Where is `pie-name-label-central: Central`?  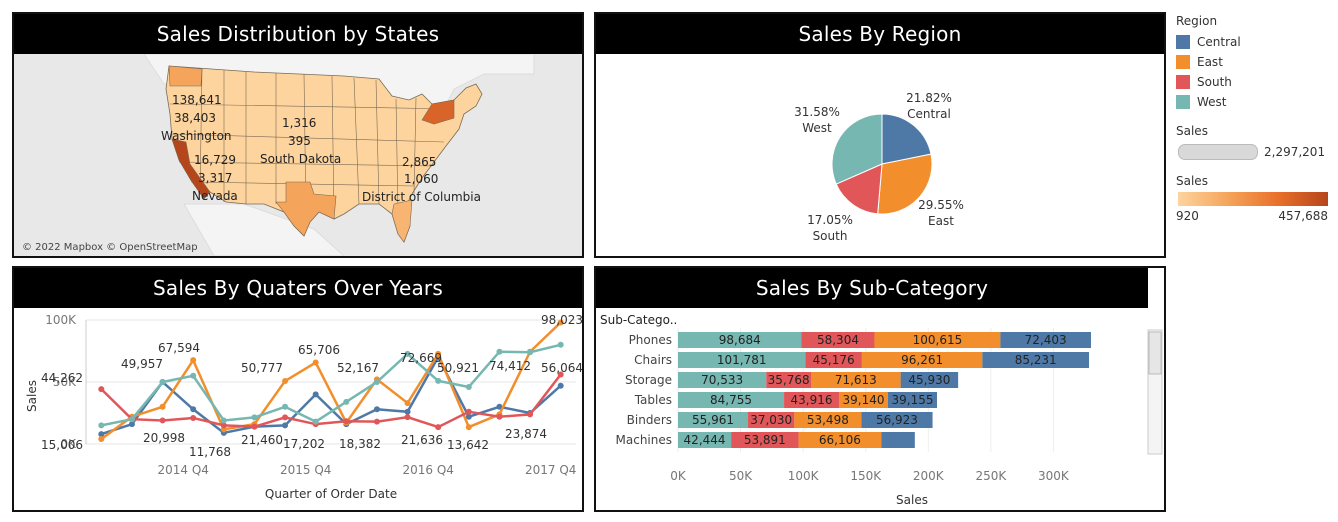
pie-name-label-central: Central is located at coordinates (929, 114).